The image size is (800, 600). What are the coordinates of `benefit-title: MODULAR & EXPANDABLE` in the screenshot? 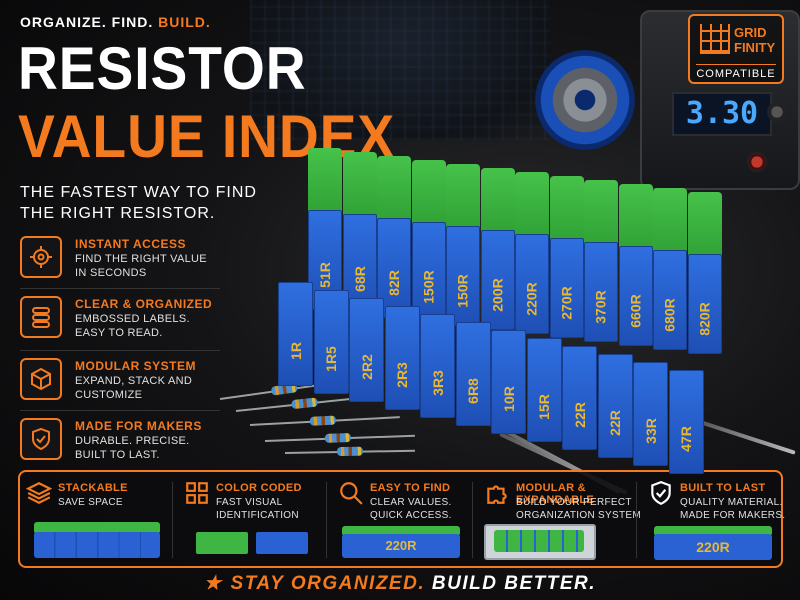 It's located at (555, 494).